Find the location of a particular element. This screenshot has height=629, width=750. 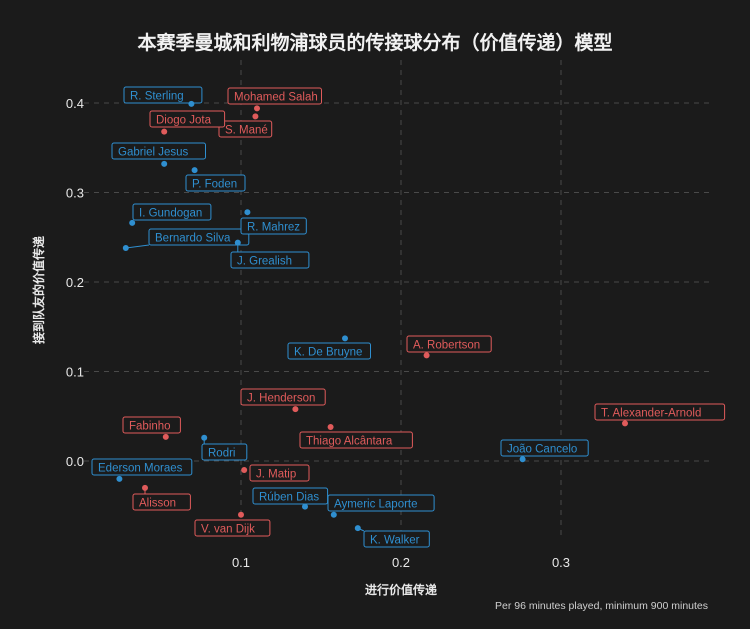

point-label: K. De Bruyne is located at coordinates (328, 353).